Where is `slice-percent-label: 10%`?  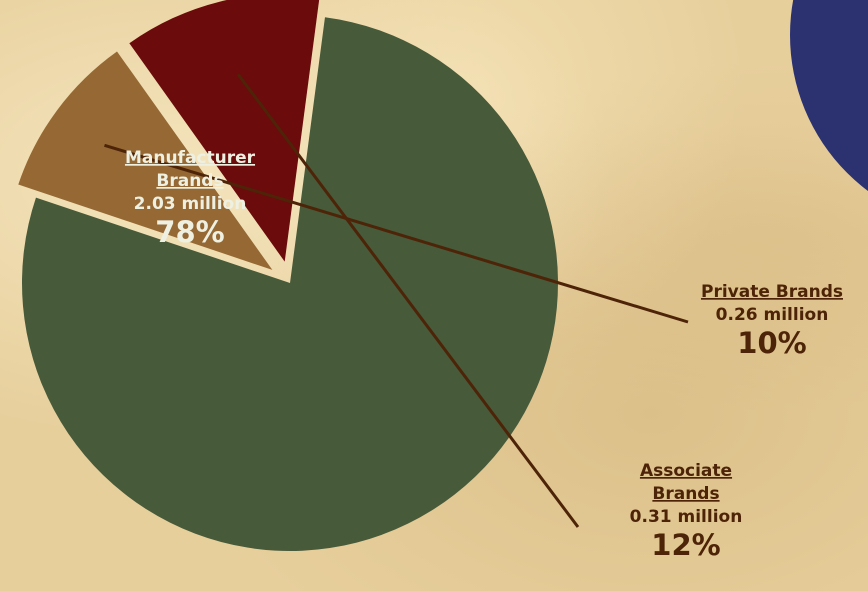
slice-percent-label: 10% is located at coordinates (771, 343).